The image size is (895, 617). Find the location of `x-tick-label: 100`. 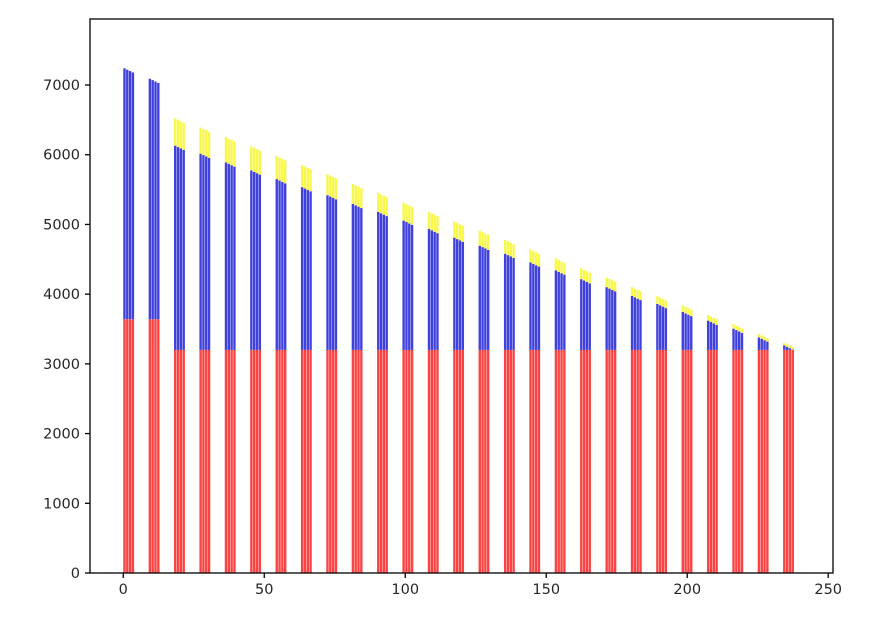

x-tick-label: 100 is located at coordinates (405, 590).